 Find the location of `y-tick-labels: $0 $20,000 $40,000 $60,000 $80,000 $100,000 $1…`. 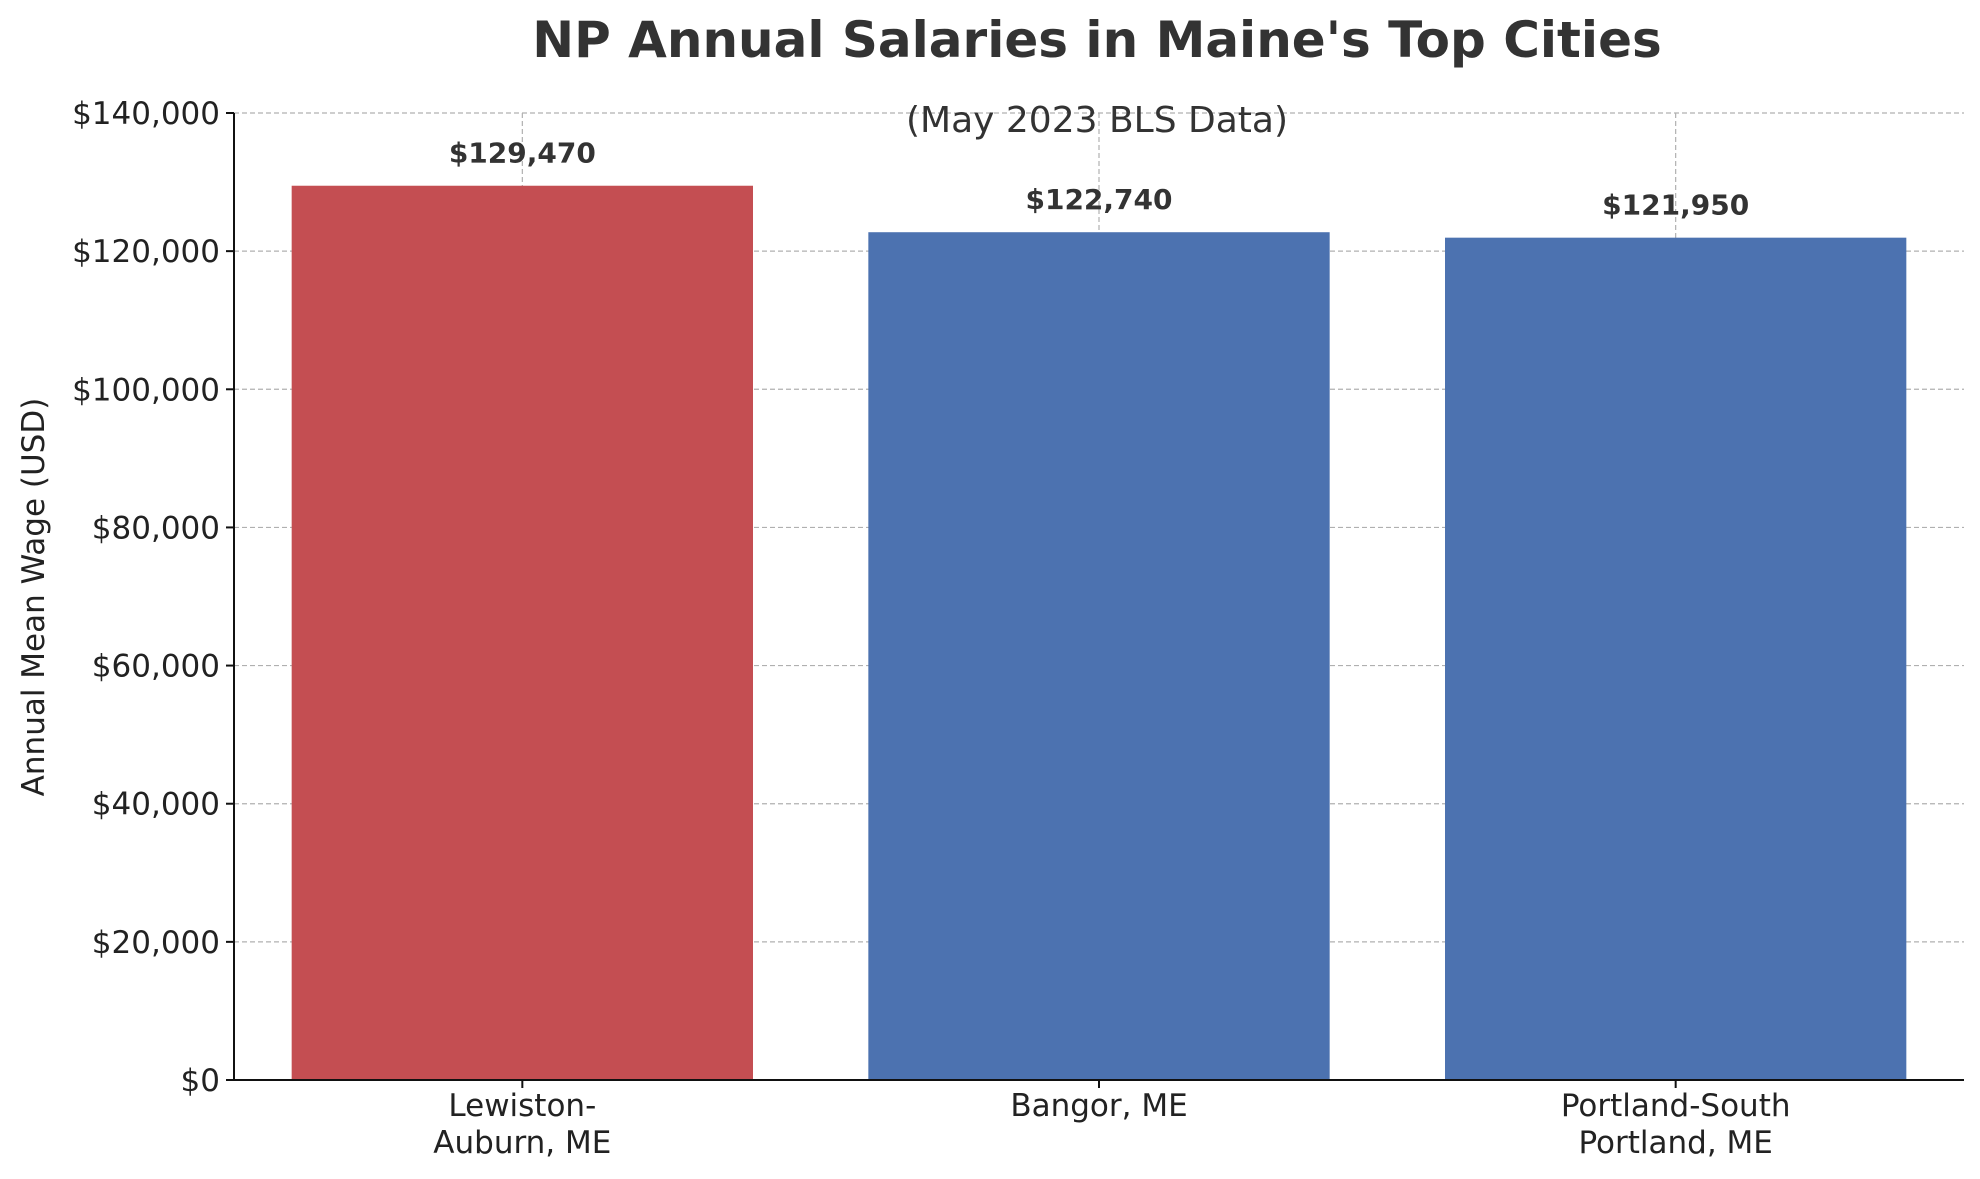

y-tick-labels: $0 $20,000 $40,000 $60,000 $80,000 $100,000 $1… is located at coordinates (153, 597).